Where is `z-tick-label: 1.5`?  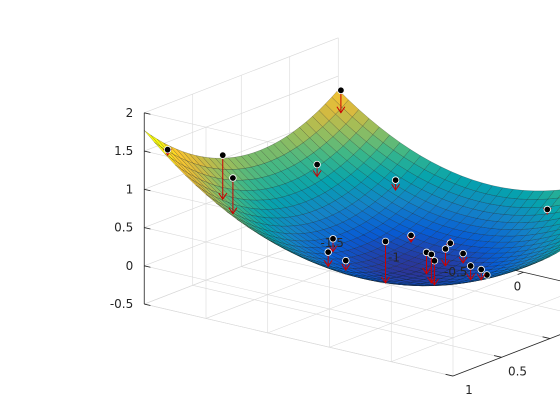 z-tick-label: 1.5 is located at coordinates (123, 151).